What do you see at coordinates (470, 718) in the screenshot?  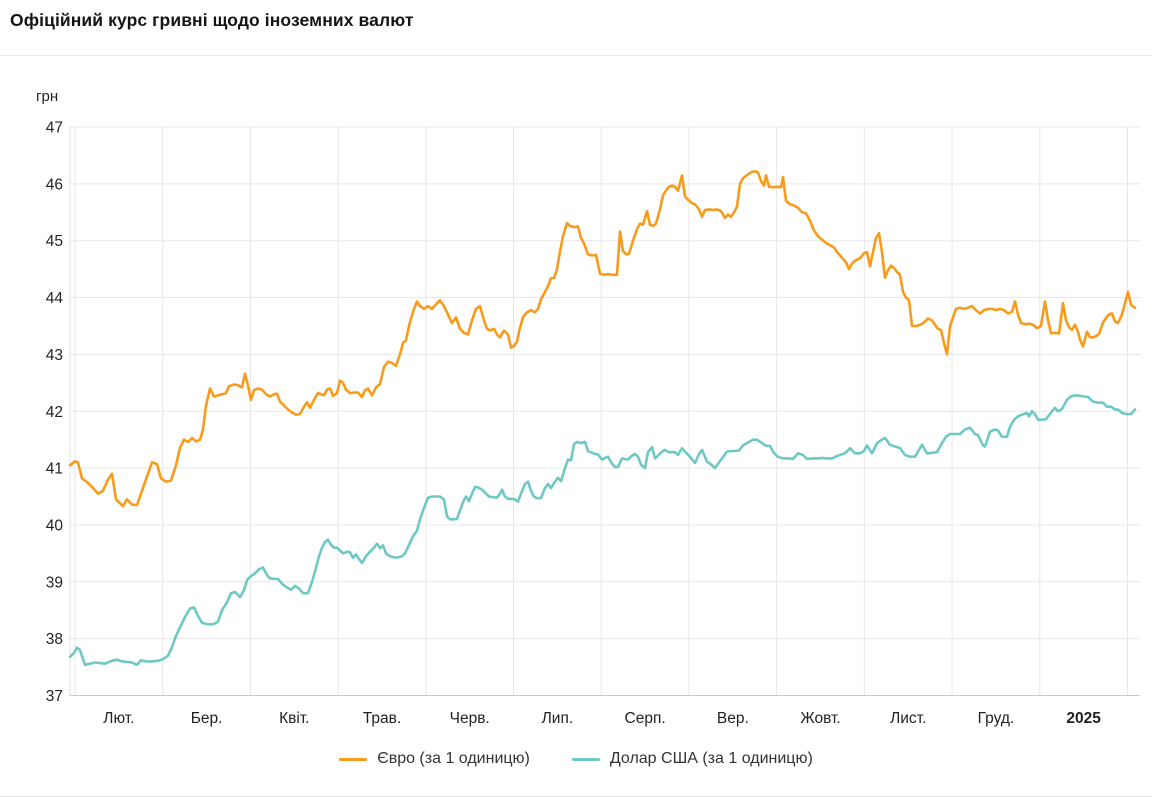 I see `x-tick-label-5: Черв.` at bounding box center [470, 718].